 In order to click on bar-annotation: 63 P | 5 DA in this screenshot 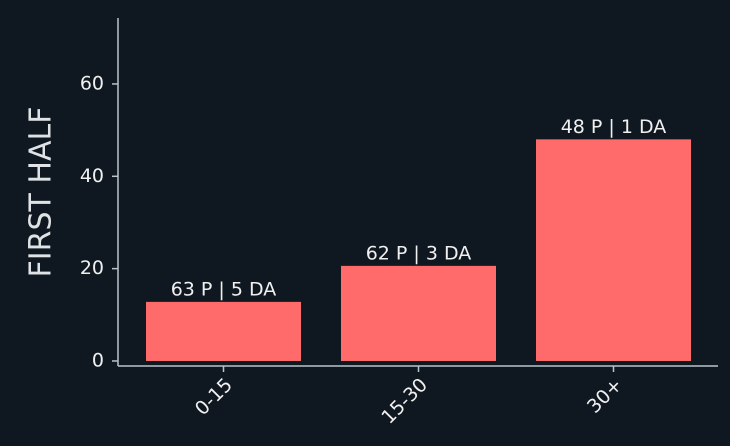, I will do `click(224, 289)`.